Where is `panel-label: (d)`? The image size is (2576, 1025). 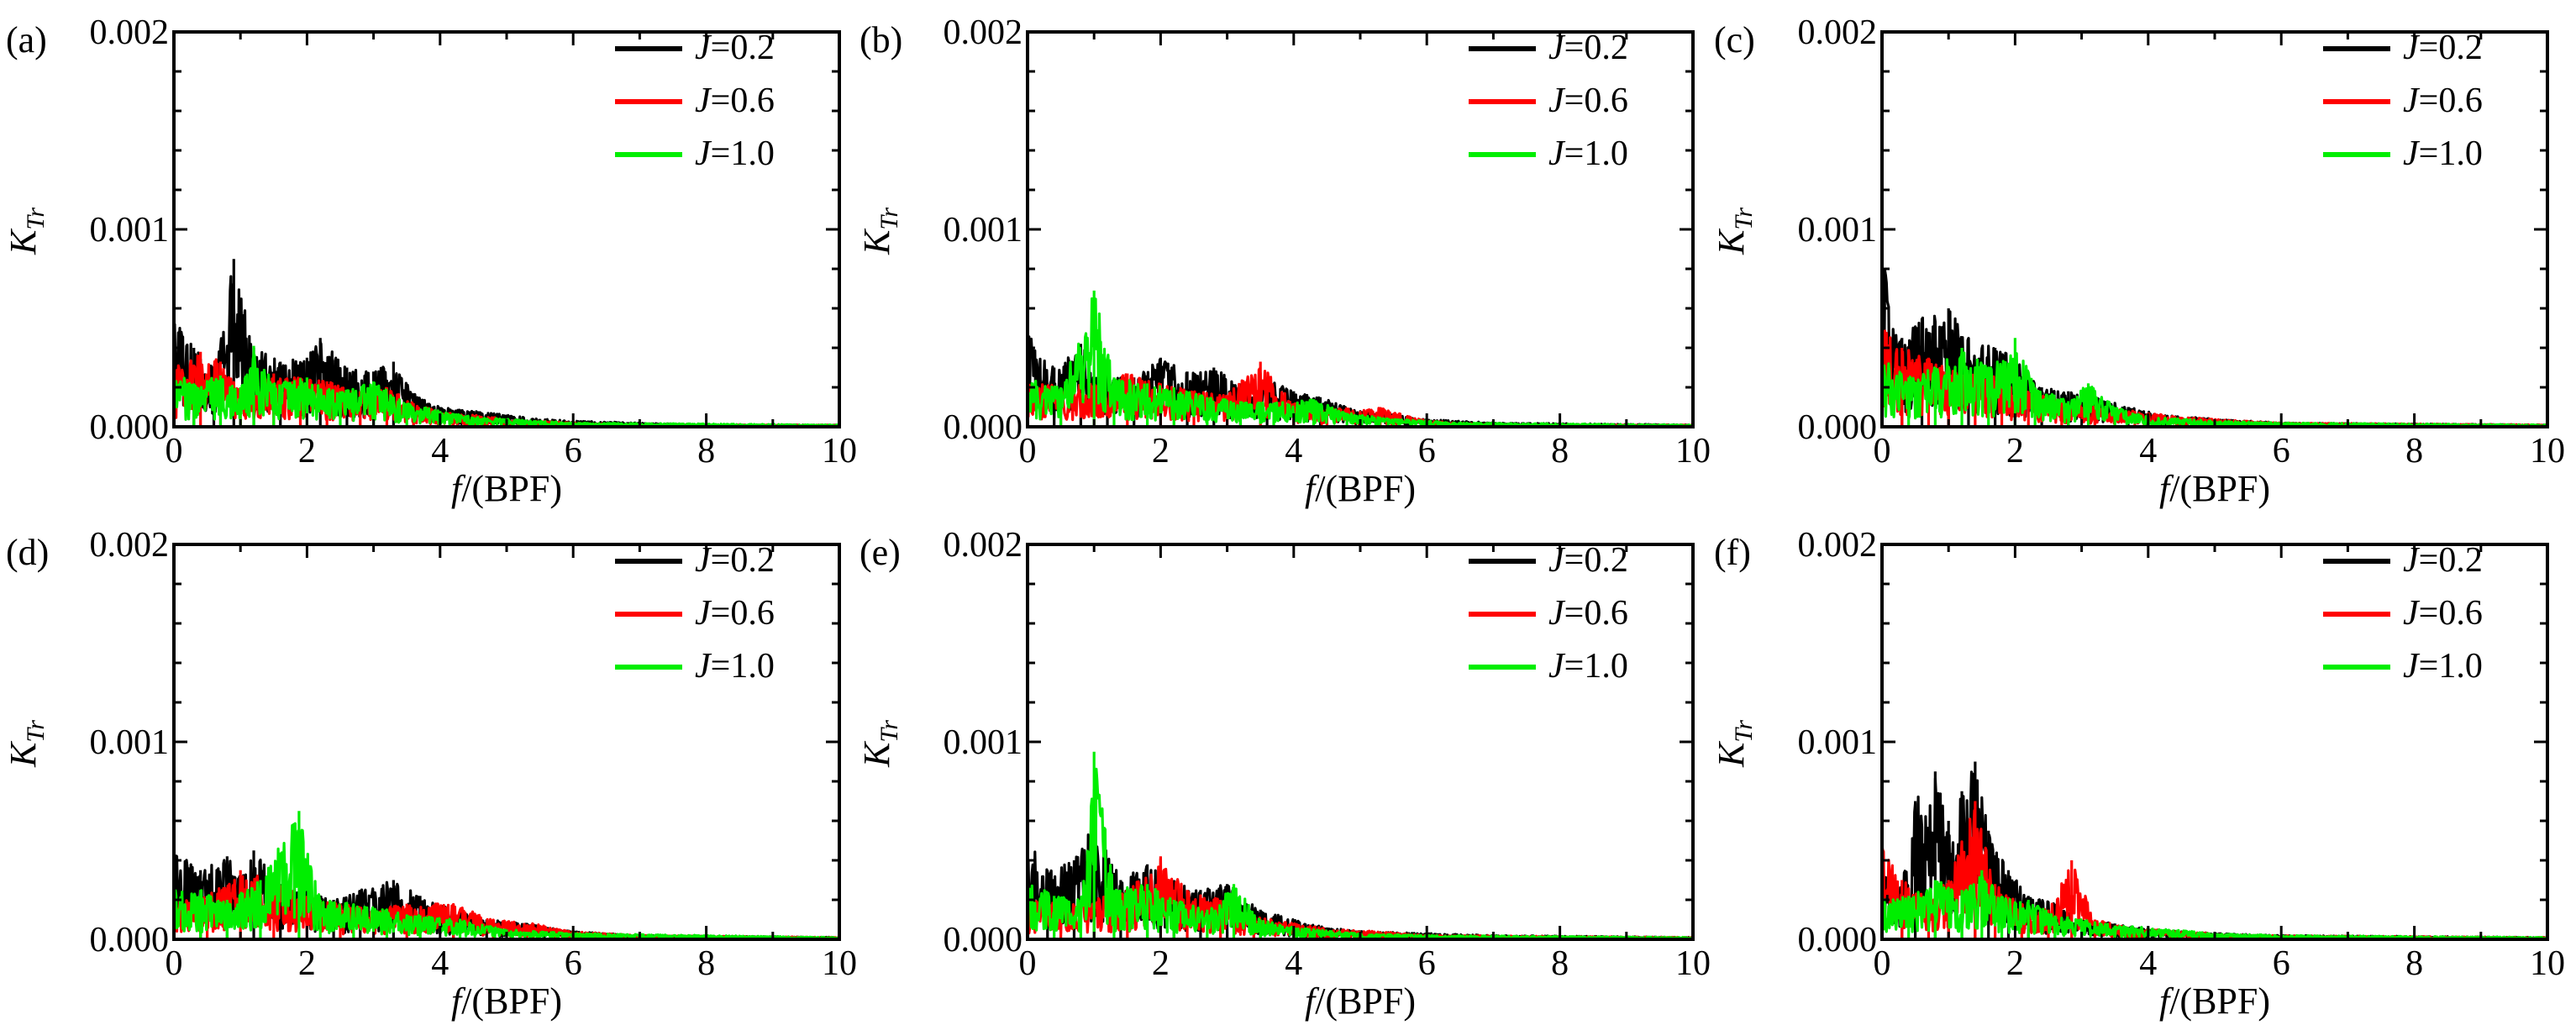
panel-label: (d) is located at coordinates (28, 552).